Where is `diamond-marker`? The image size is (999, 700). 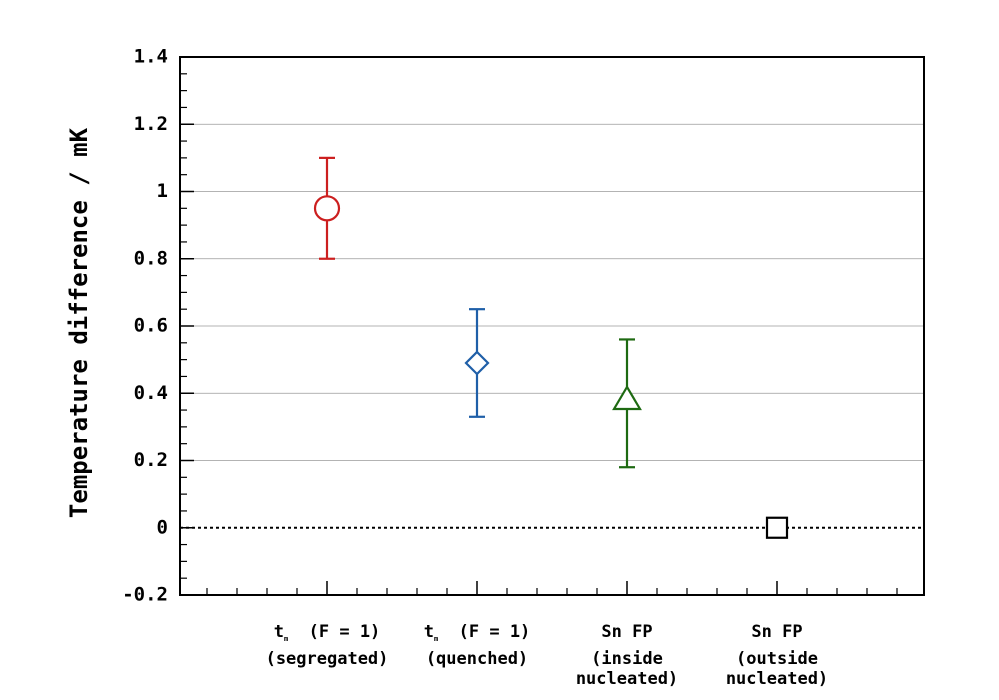 diamond-marker is located at coordinates (477, 363).